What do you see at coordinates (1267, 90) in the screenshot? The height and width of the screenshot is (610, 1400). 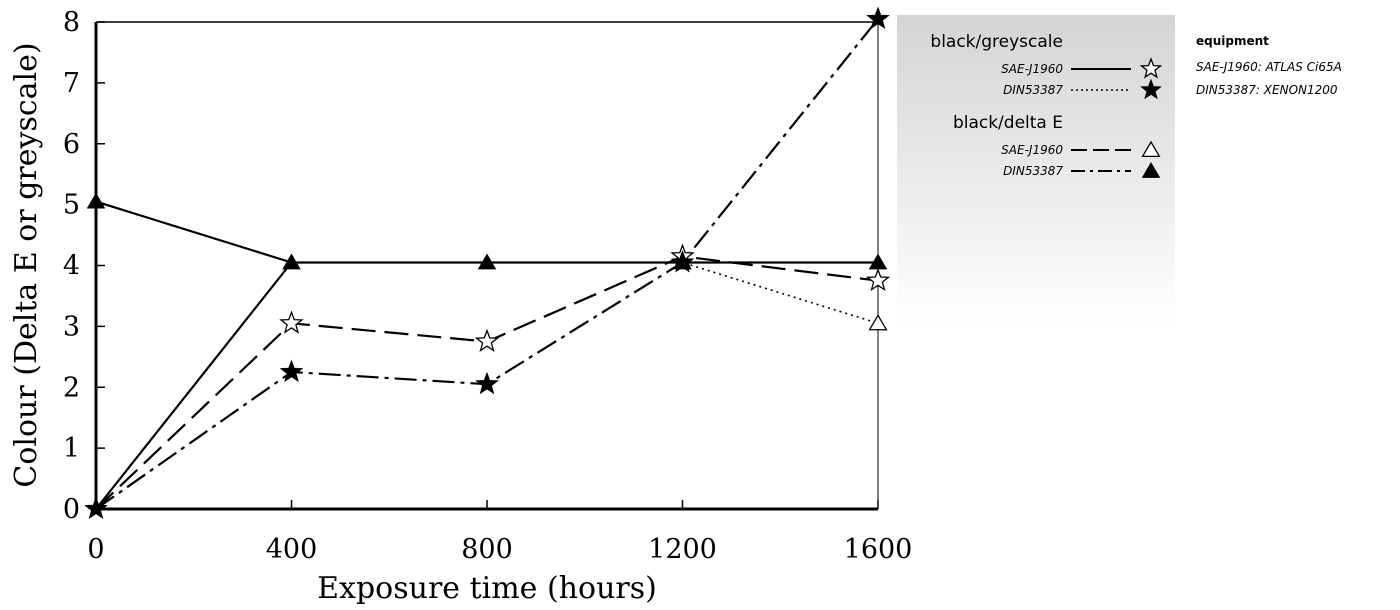 I see `equipment-line-2: DIN53387: XENON1200` at bounding box center [1267, 90].